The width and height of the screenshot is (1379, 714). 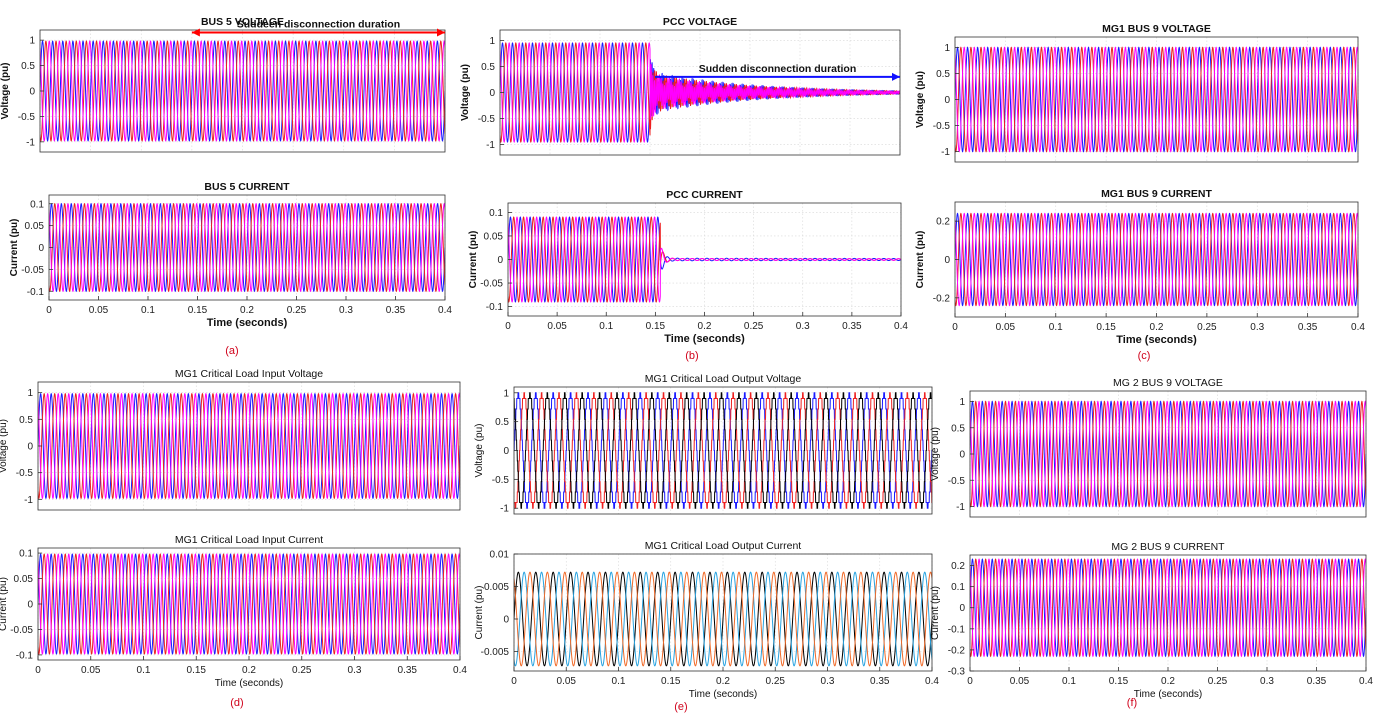 What do you see at coordinates (495, 652) in the screenshot?
I see `y-tick-label: -0.005` at bounding box center [495, 652].